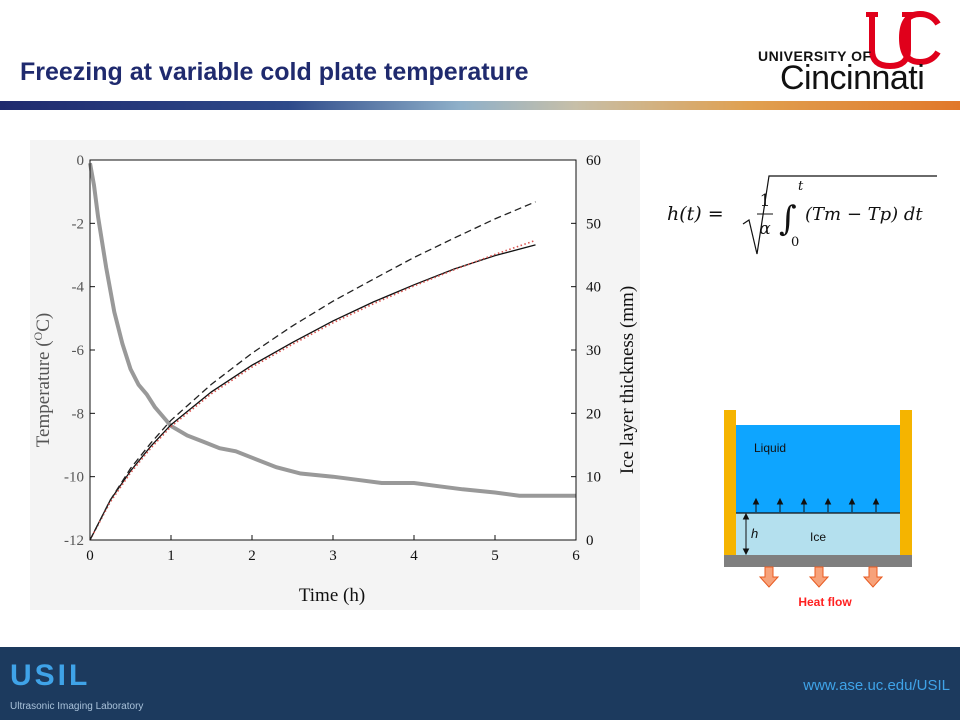 Image resolution: width=960 pixels, height=720 pixels. What do you see at coordinates (593, 224) in the screenshot?
I see `y-right-tick-label: 50` at bounding box center [593, 224].